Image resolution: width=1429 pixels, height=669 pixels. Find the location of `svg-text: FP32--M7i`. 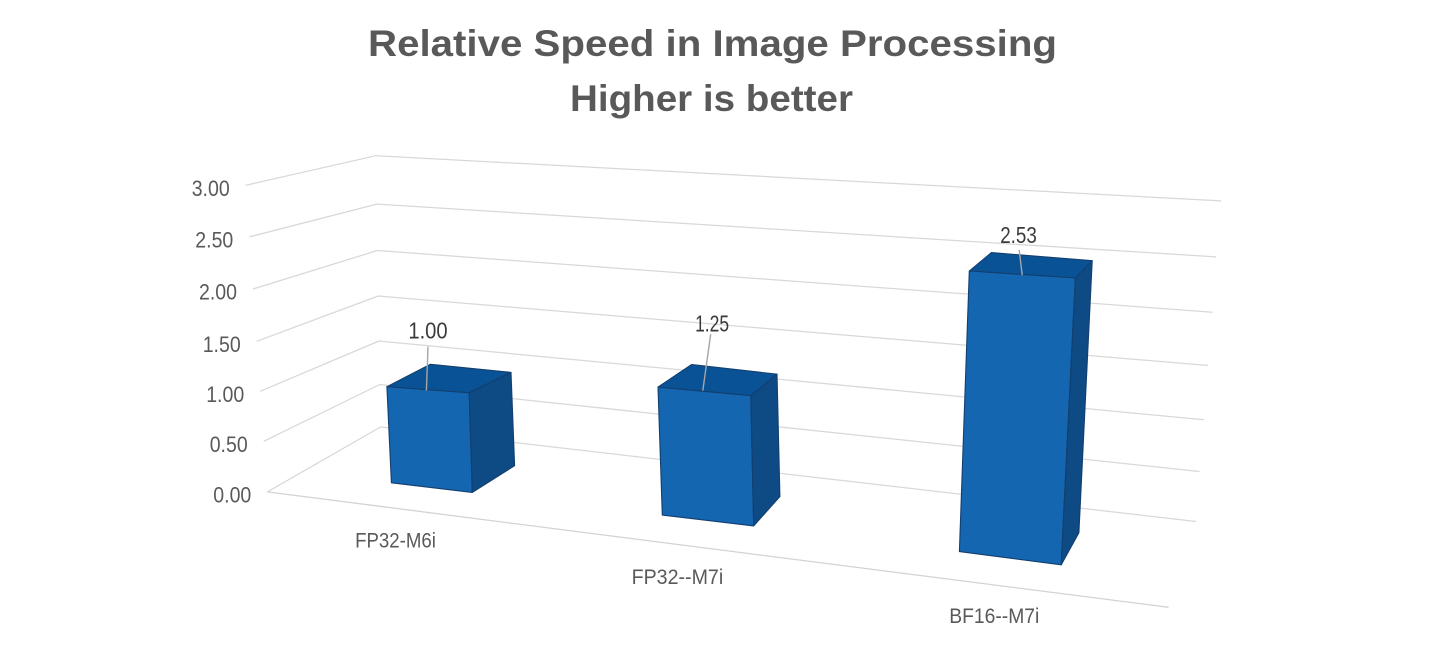

svg-text: FP32--M7i is located at coordinates (678, 577).